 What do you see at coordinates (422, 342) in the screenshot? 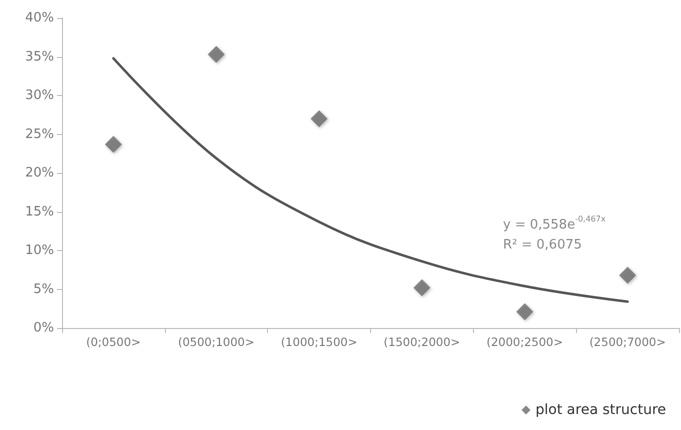
I see `x-tick-label: (1500;2000>` at bounding box center [422, 342].